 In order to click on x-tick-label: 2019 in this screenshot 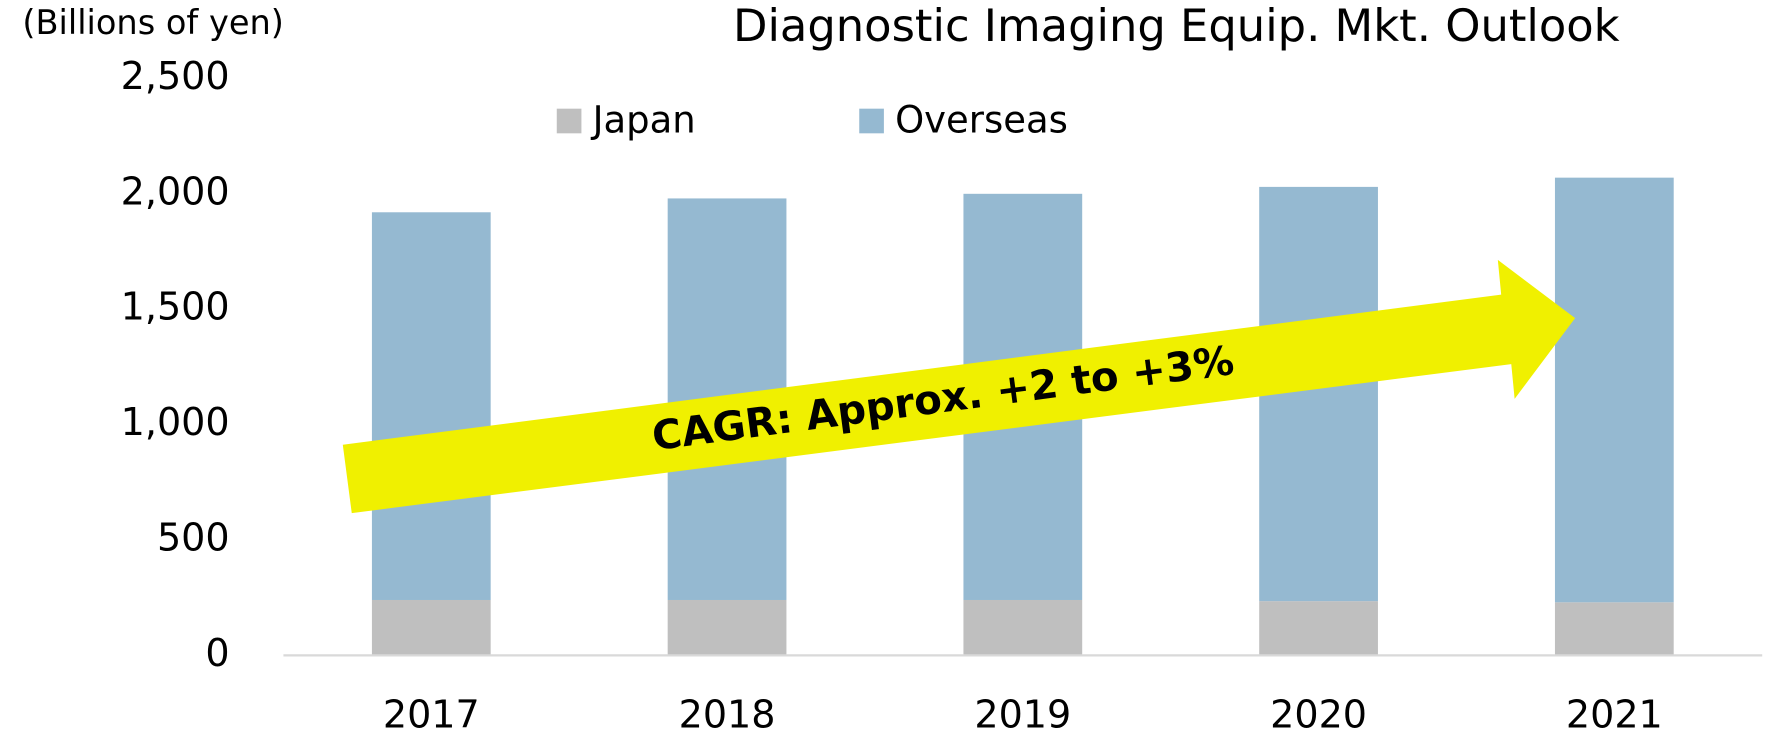, I will do `click(1022, 714)`.